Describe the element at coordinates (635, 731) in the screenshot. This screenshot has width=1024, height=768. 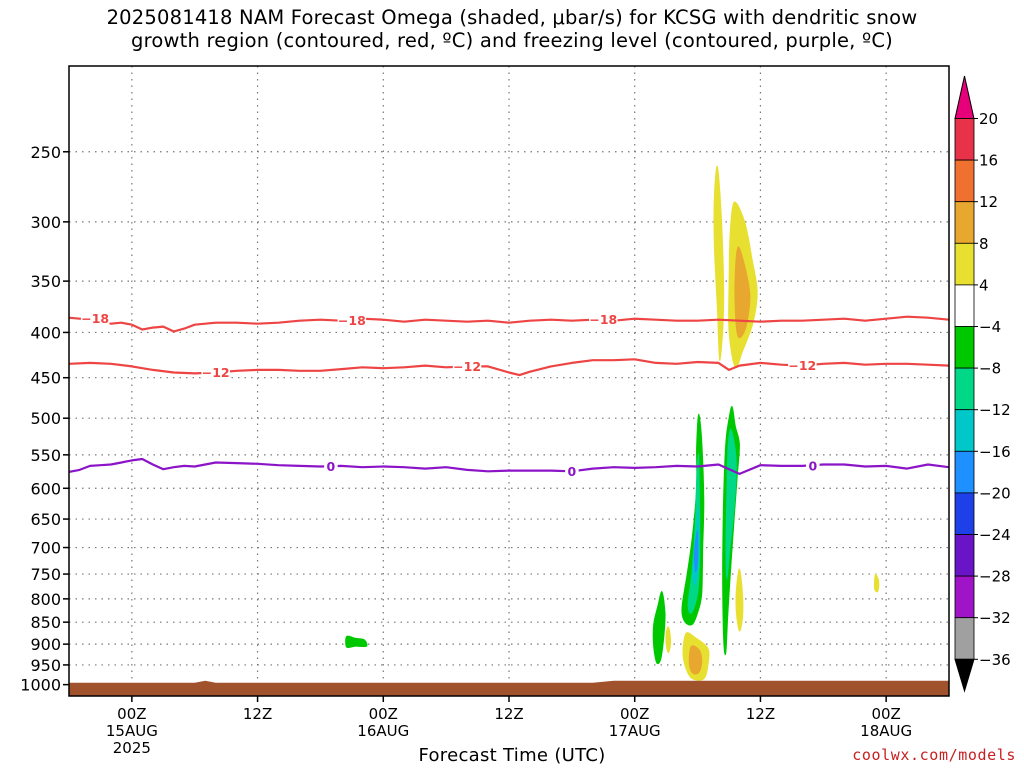
I see `x-tick-date-4: 17AUG` at that location.